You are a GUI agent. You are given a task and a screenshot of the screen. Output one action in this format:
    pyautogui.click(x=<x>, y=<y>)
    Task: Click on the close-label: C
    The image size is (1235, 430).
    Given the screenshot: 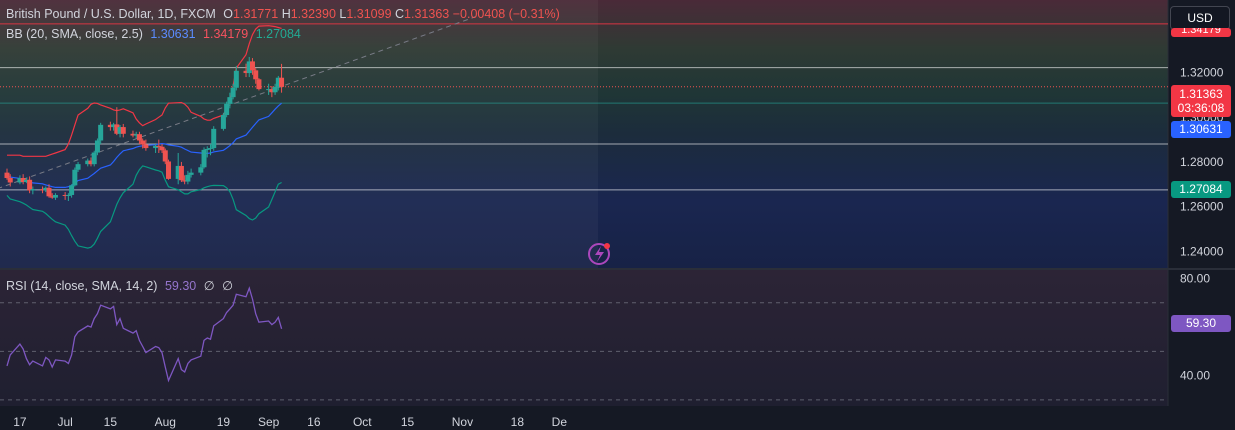 What is the action you would take?
    pyautogui.click(x=400, y=14)
    